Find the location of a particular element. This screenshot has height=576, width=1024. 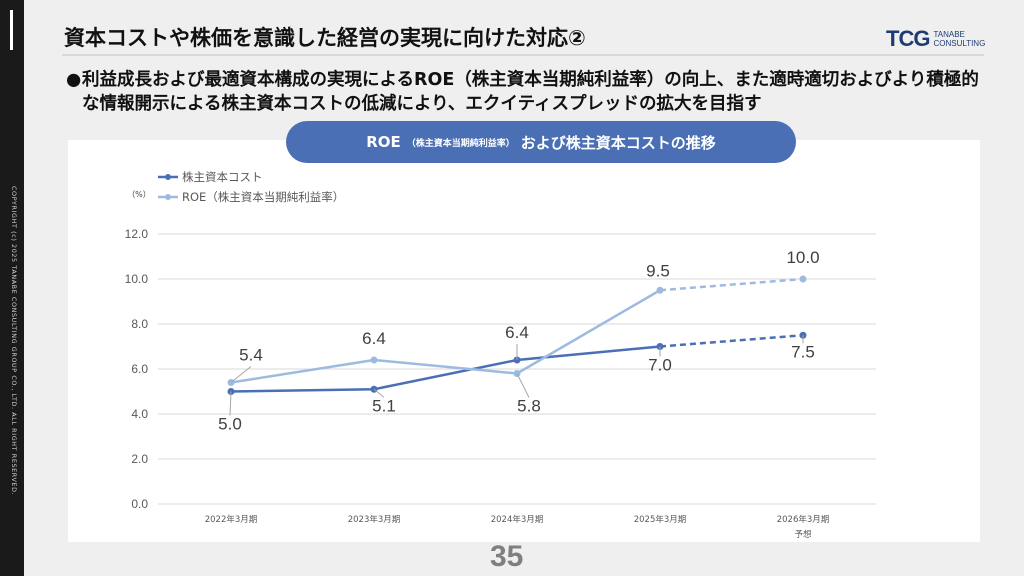

page-number: 35 is located at coordinates (507, 556).